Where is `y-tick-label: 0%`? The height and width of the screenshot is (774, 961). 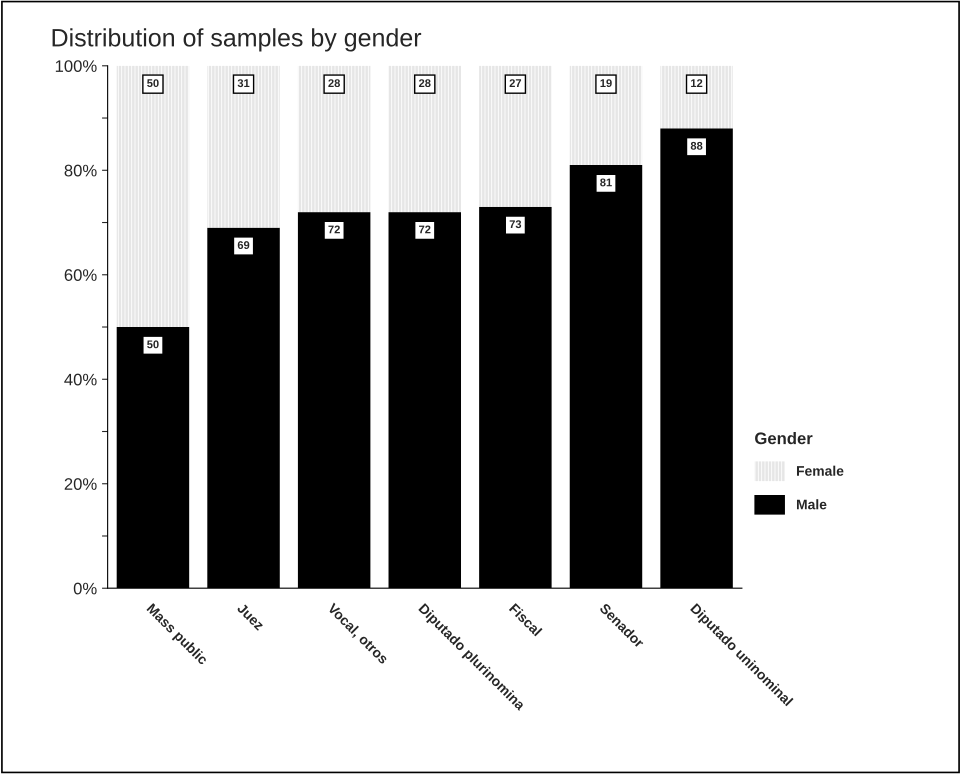 y-tick-label: 0% is located at coordinates (85, 588).